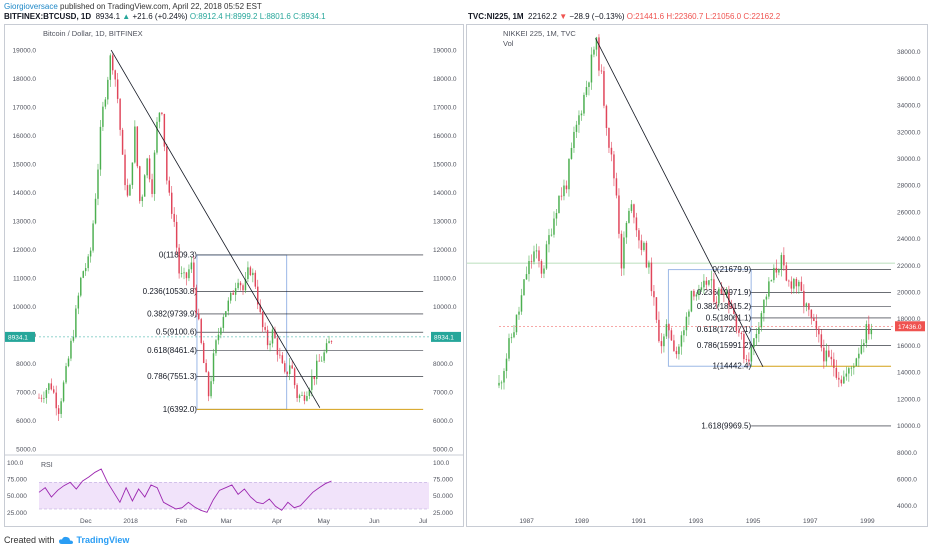  What do you see at coordinates (182, 521) in the screenshot?
I see `x-tick-label: Feb` at bounding box center [182, 521].